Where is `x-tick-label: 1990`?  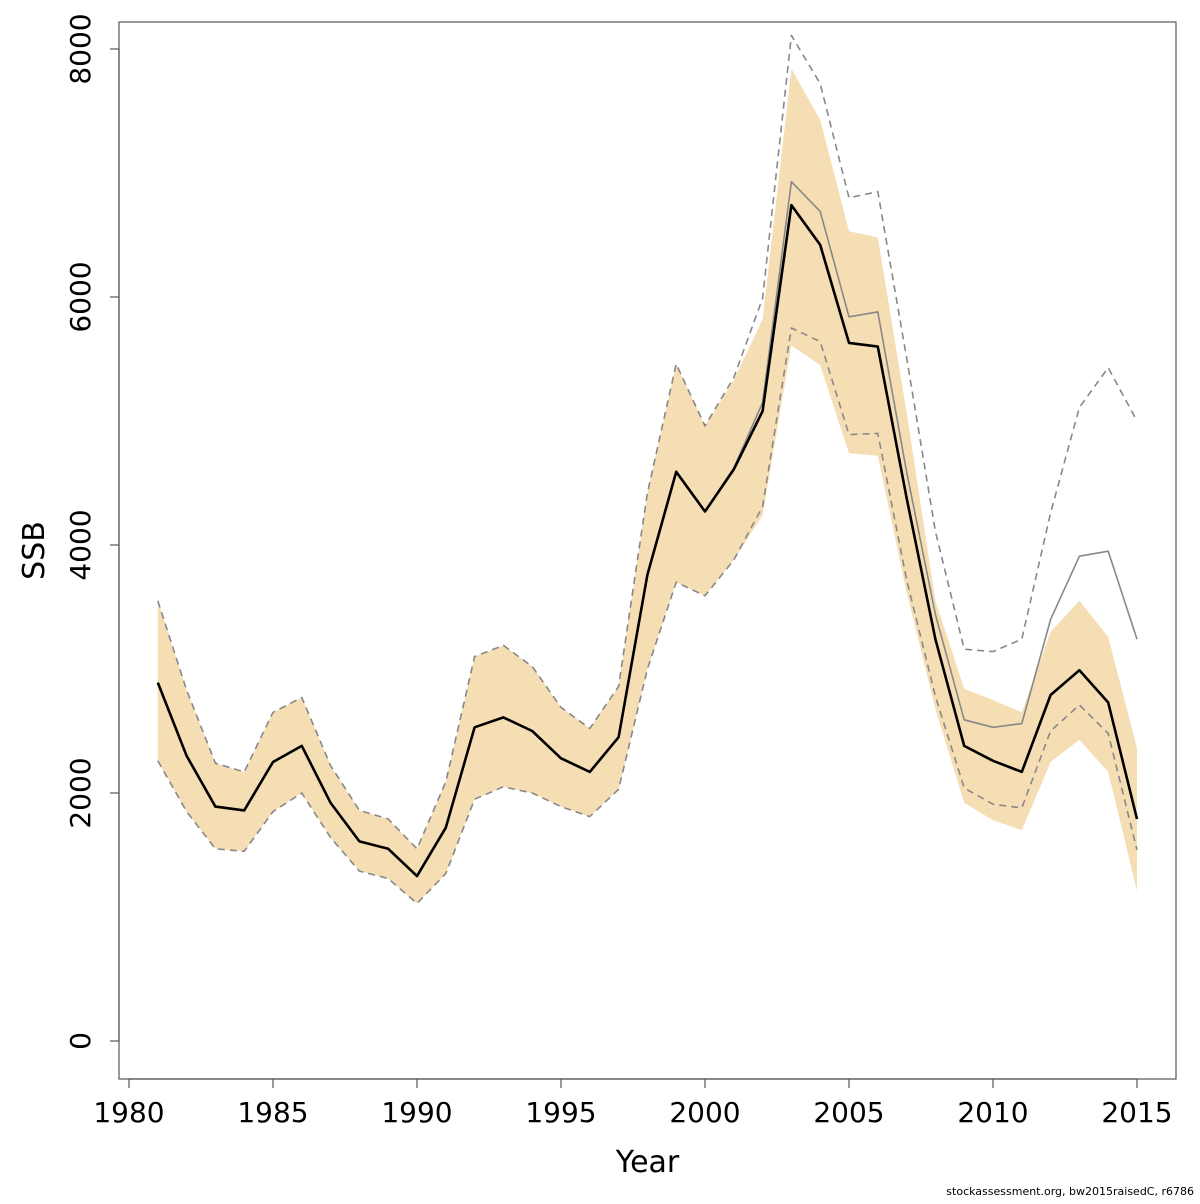 x-tick-label: 1990 is located at coordinates (416, 1112).